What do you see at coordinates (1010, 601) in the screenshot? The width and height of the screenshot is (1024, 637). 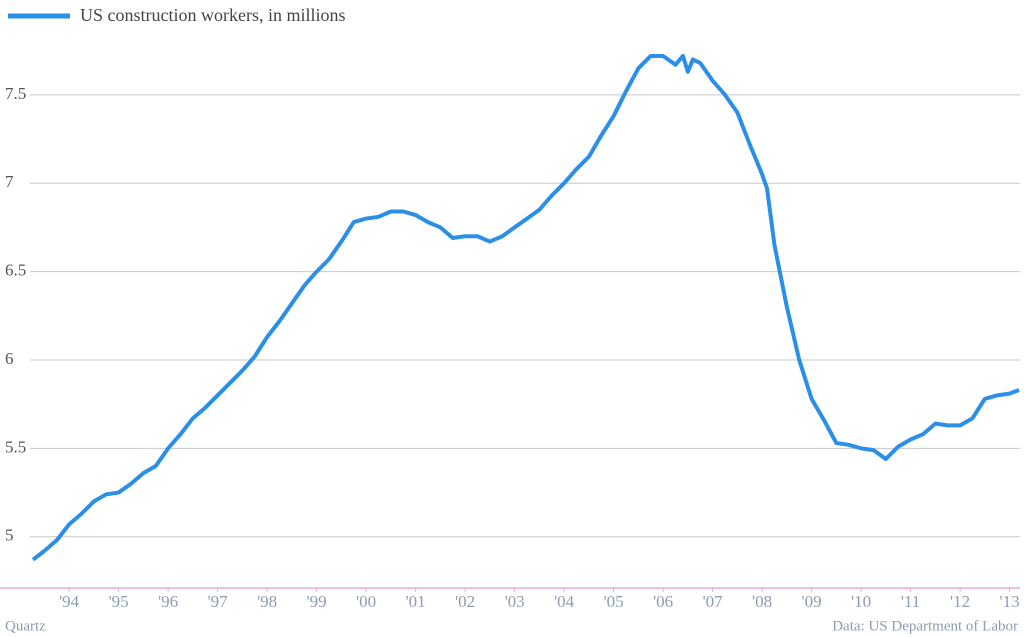 I see `x-tick-label: '13` at bounding box center [1010, 601].